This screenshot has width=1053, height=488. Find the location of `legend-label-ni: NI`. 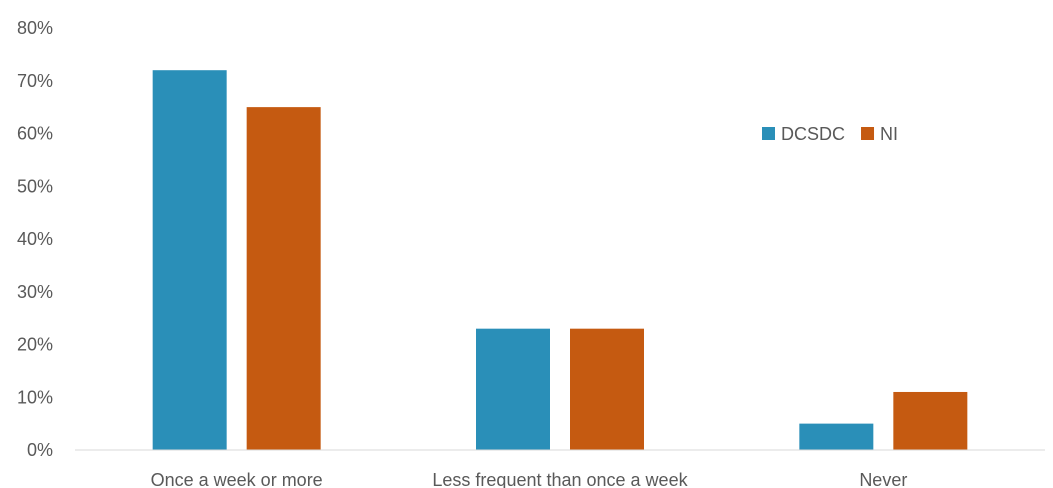

legend-label-ni: NI is located at coordinates (889, 134).